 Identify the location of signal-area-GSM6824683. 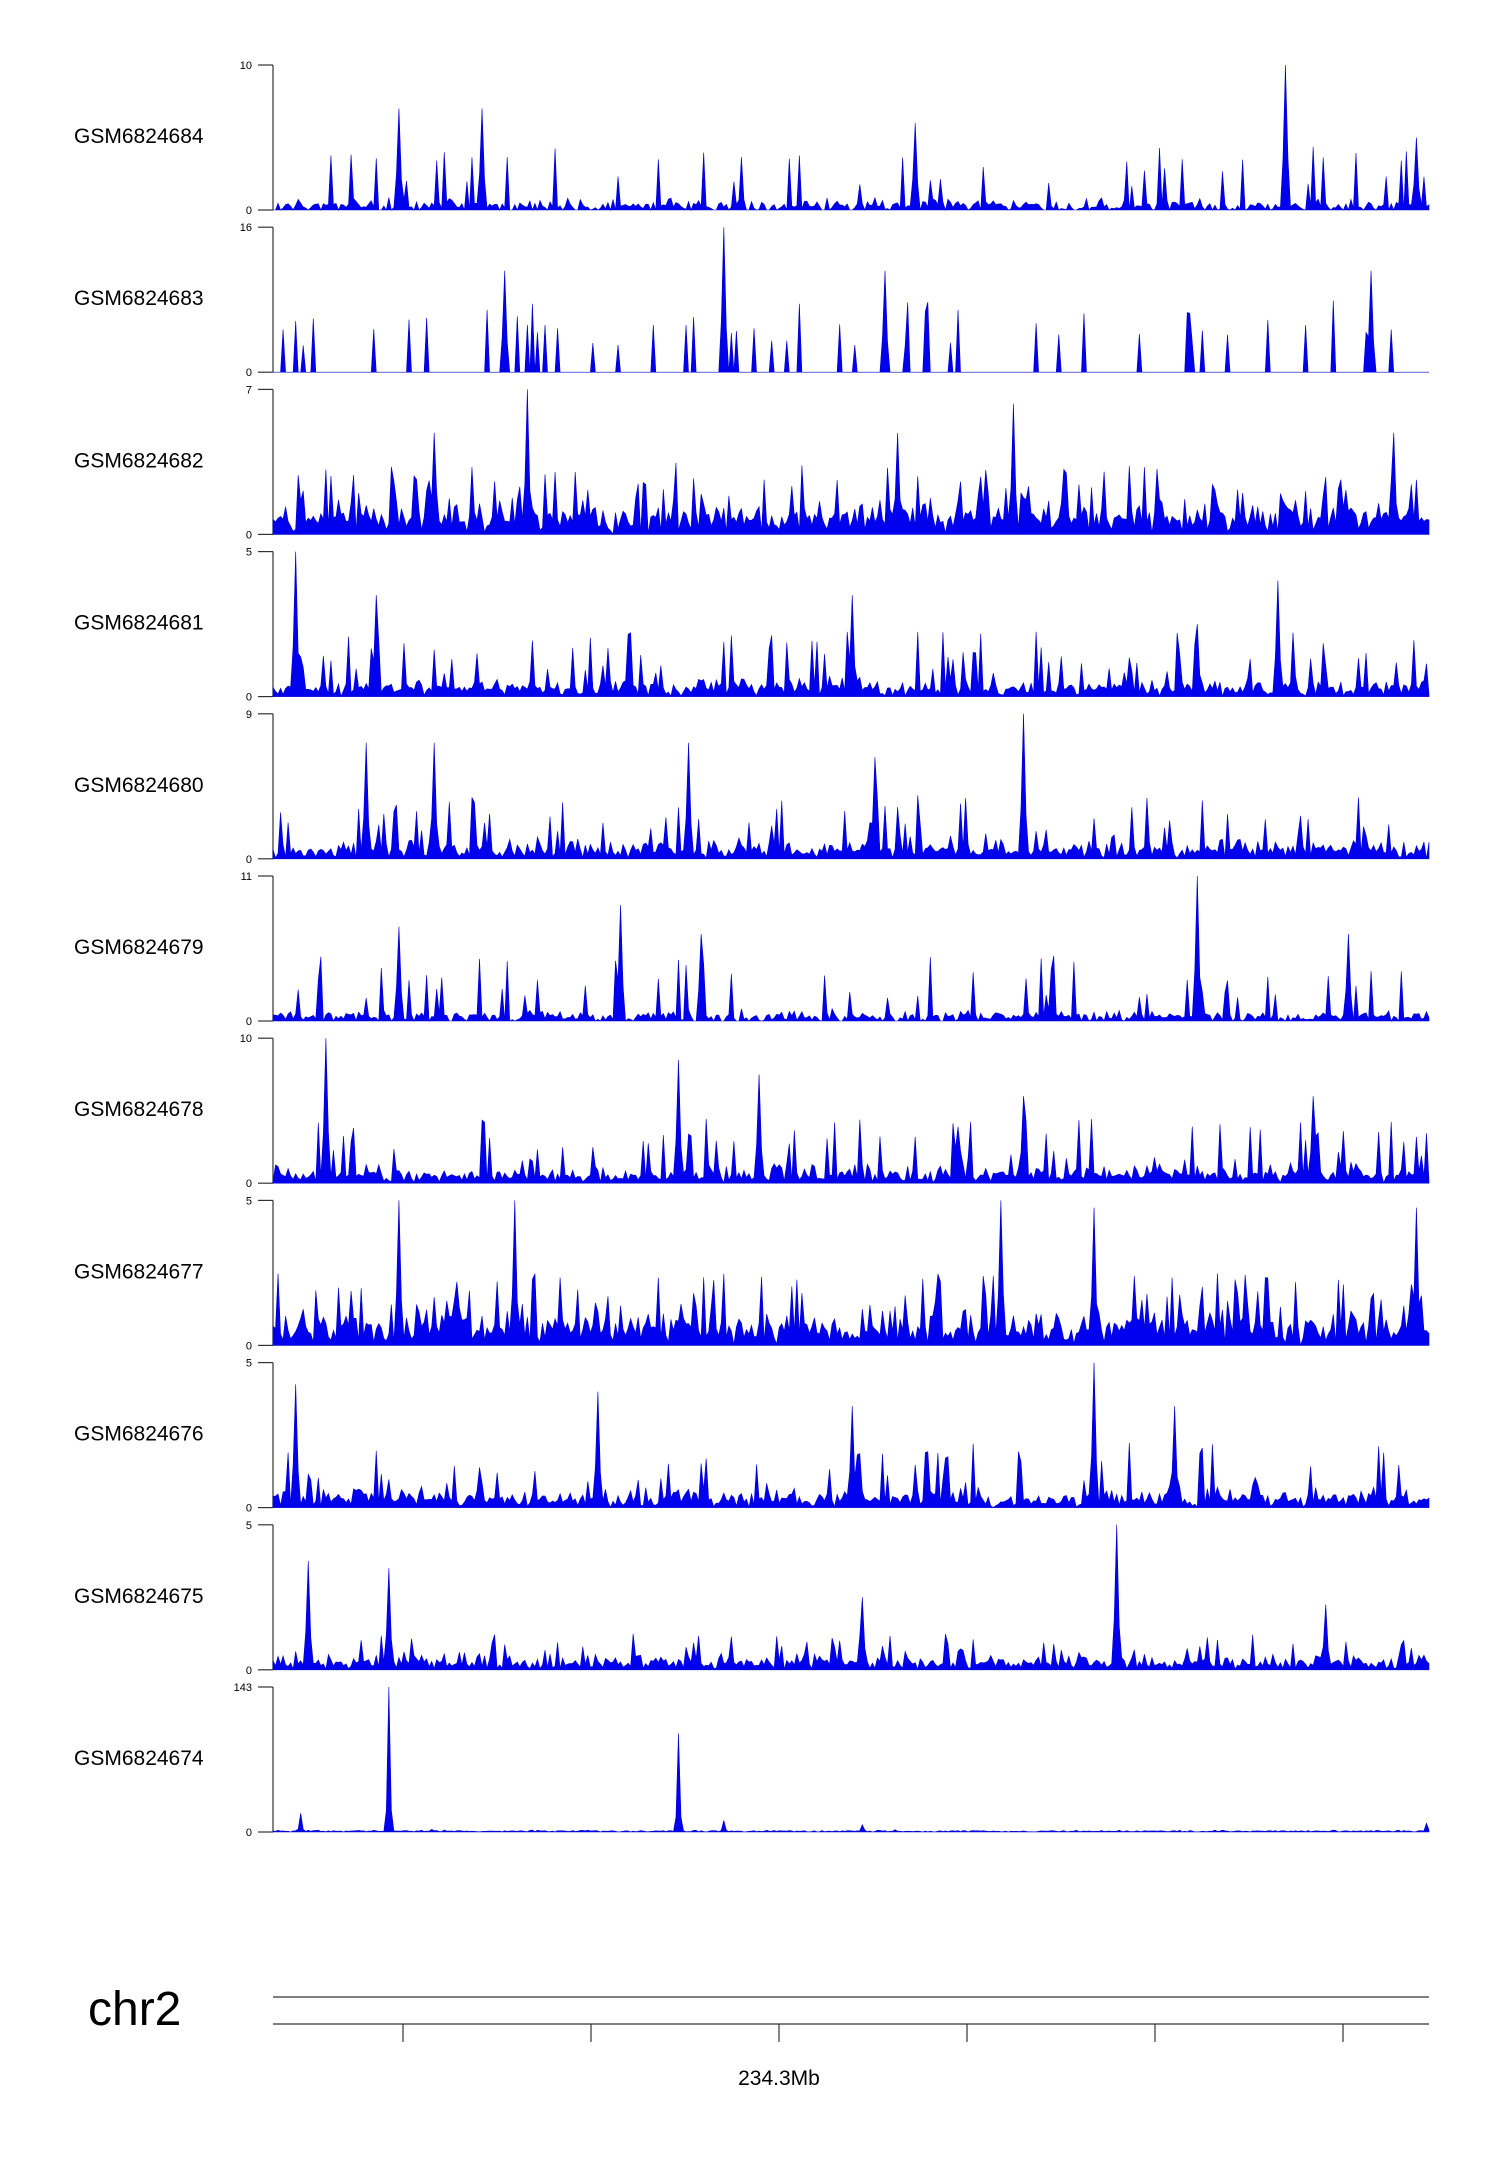
(851, 300).